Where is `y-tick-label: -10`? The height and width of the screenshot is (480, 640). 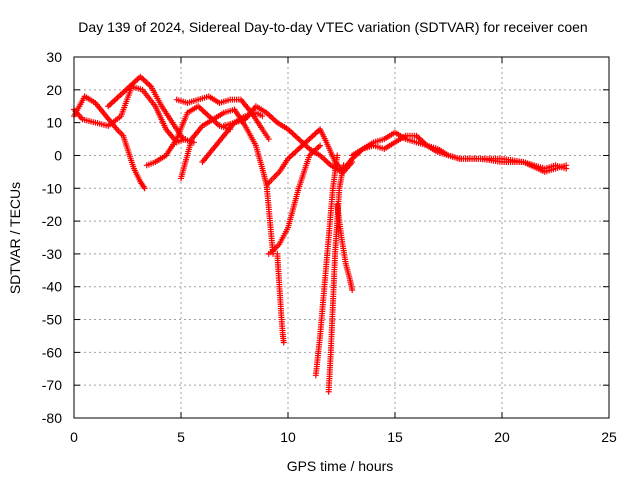 y-tick-label: -10 is located at coordinates (52, 188).